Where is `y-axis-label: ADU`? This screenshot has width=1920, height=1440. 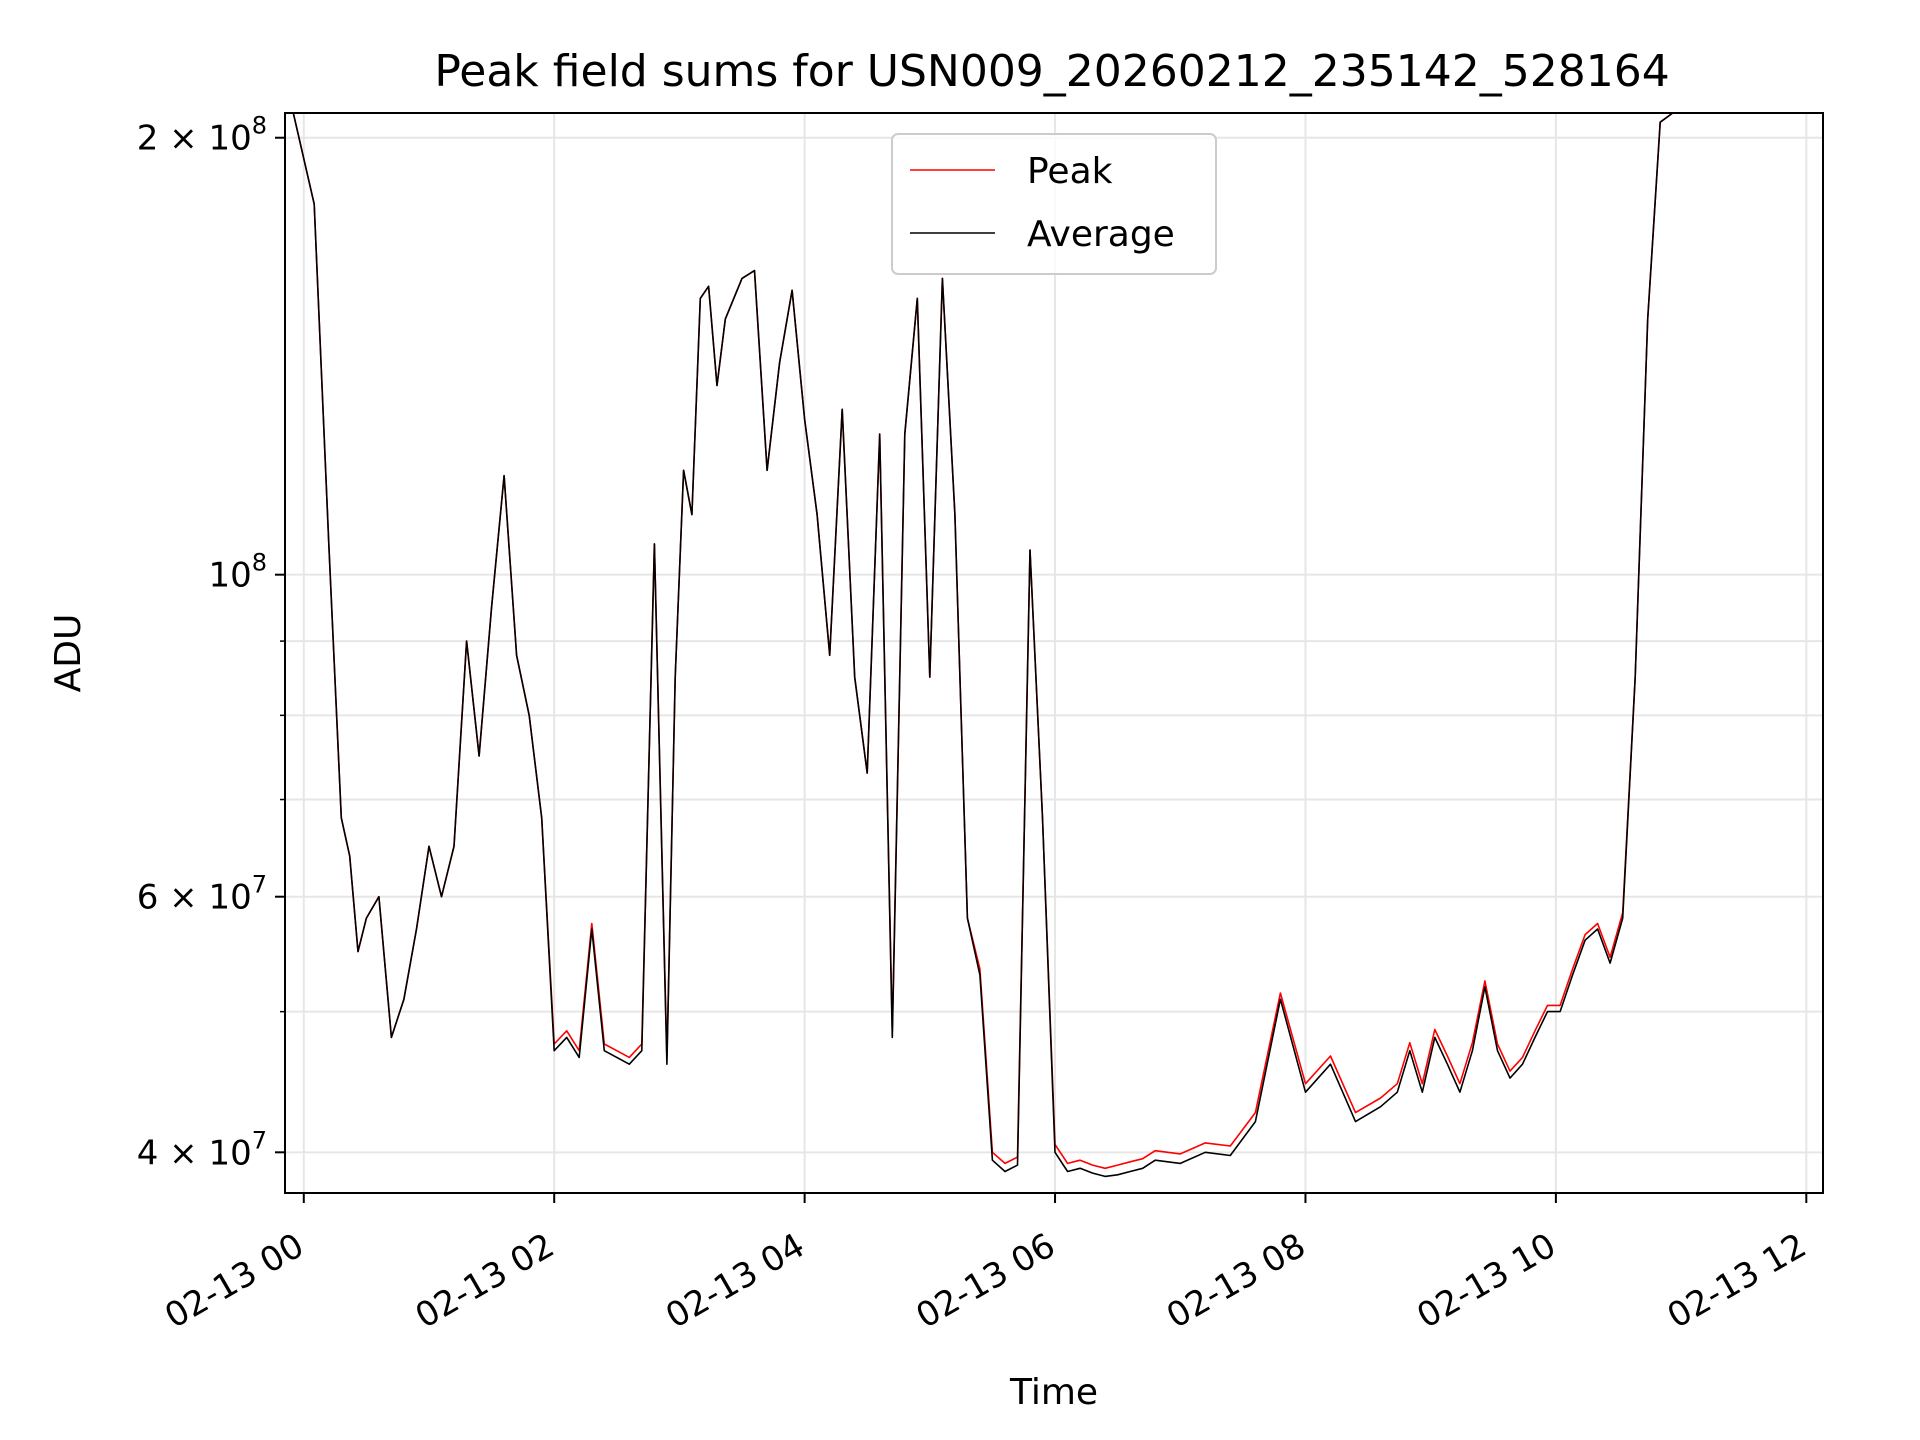 y-axis-label: ADU is located at coordinates (68, 653).